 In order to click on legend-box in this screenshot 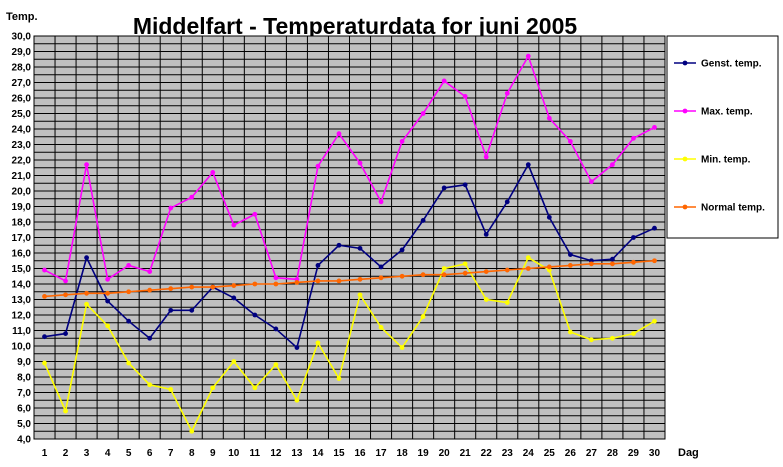, I will do `click(722, 137)`.